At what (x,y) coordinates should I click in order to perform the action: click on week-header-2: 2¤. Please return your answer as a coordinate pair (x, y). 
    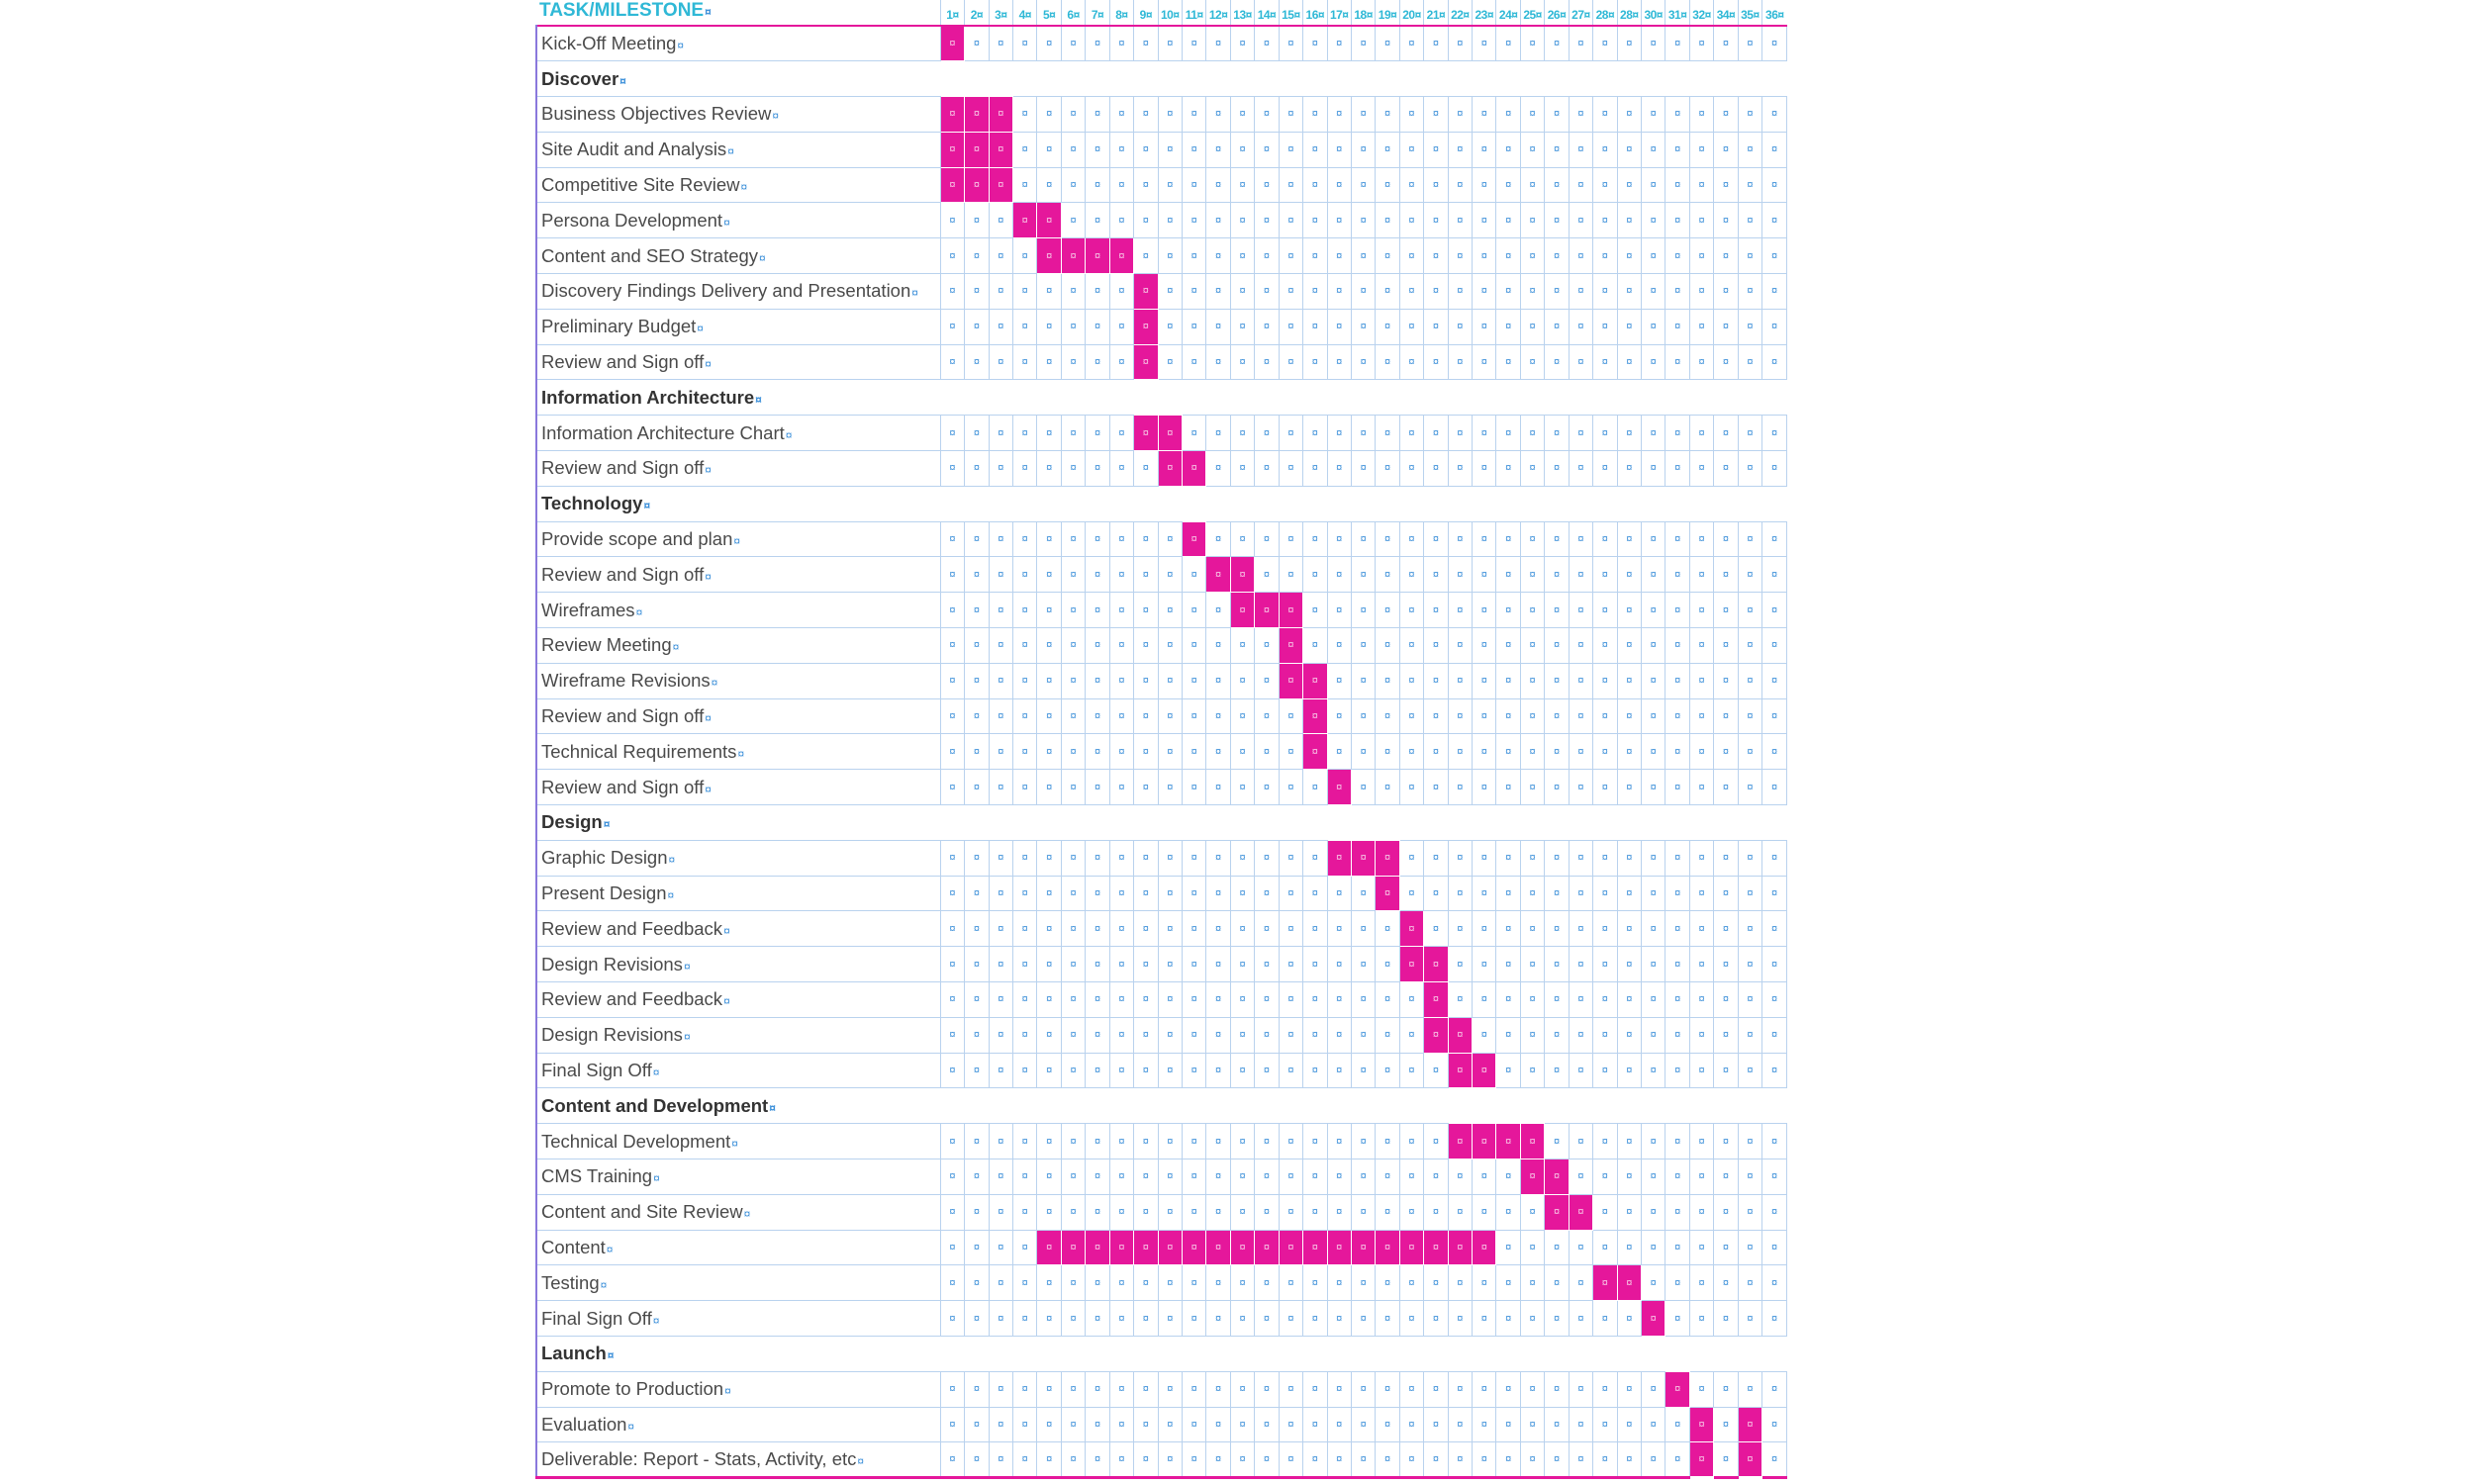
    Looking at the image, I should click on (977, 13).